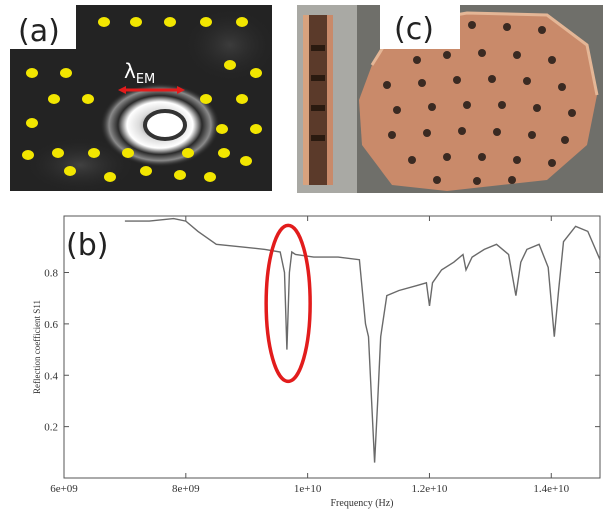 This screenshot has width=612, height=510. What do you see at coordinates (420, 27) in the screenshot?
I see `panel-c-label: (c)` at bounding box center [420, 27].